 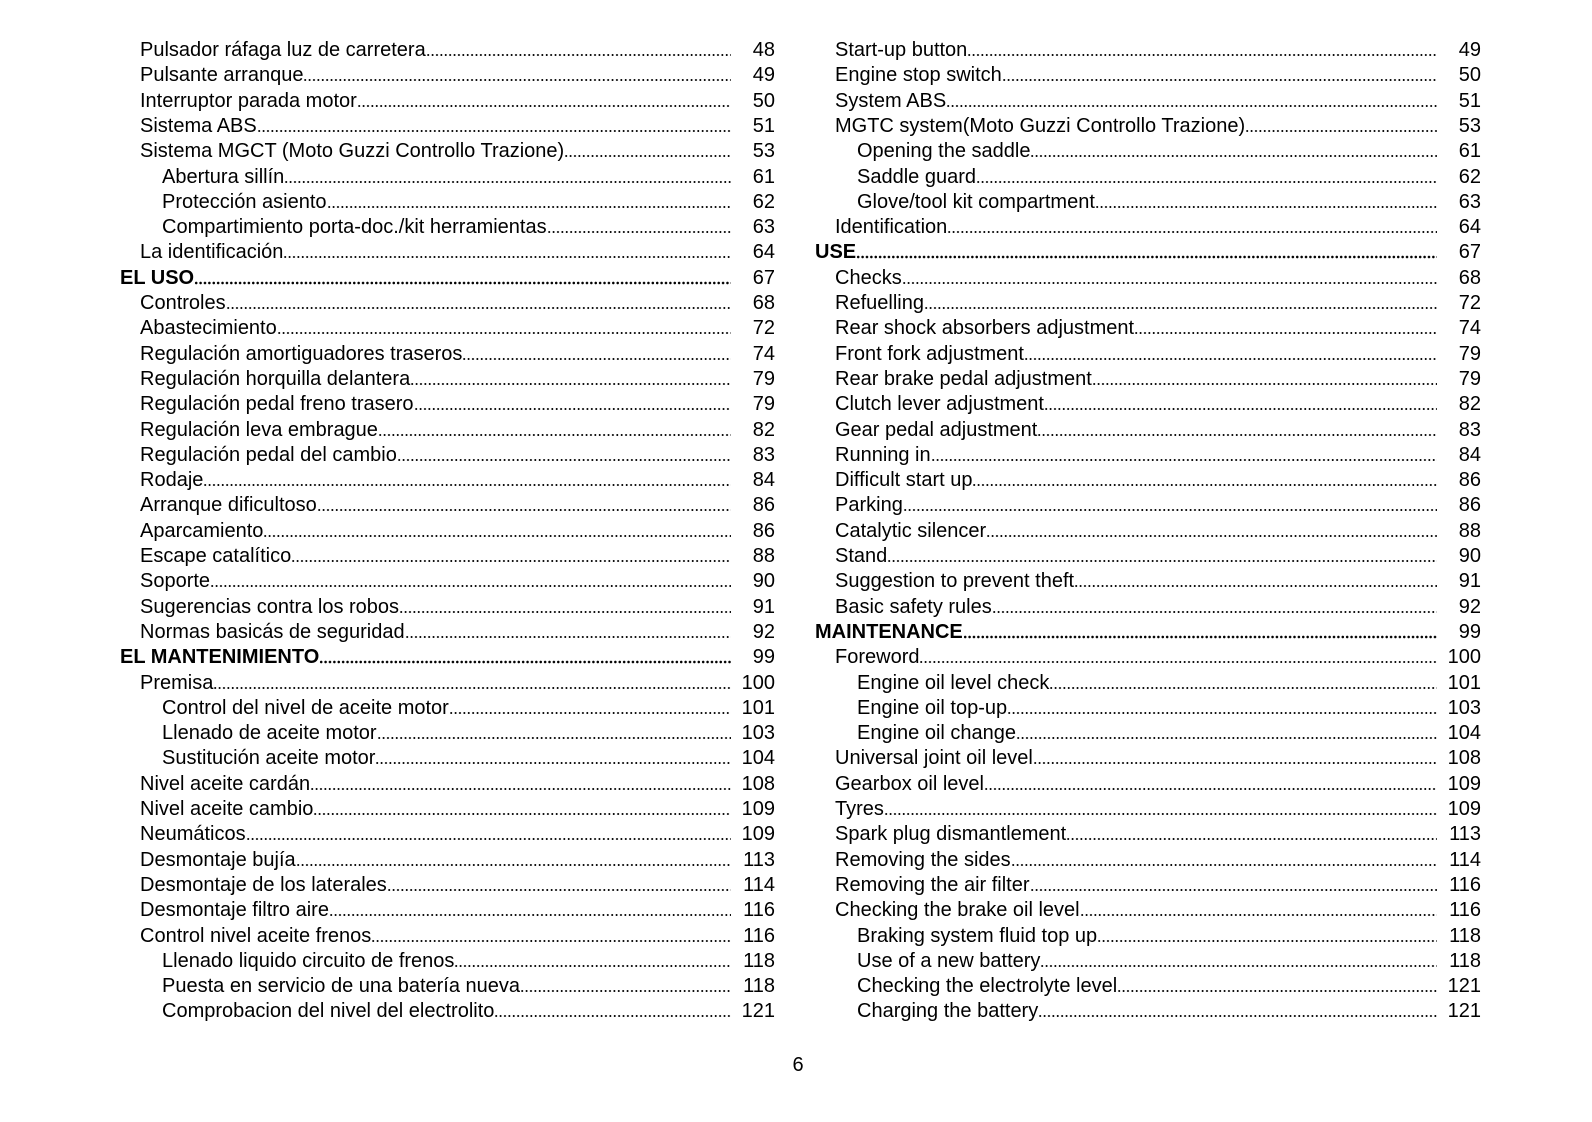 What do you see at coordinates (1465, 935) in the screenshot?
I see `entry-page: 118` at bounding box center [1465, 935].